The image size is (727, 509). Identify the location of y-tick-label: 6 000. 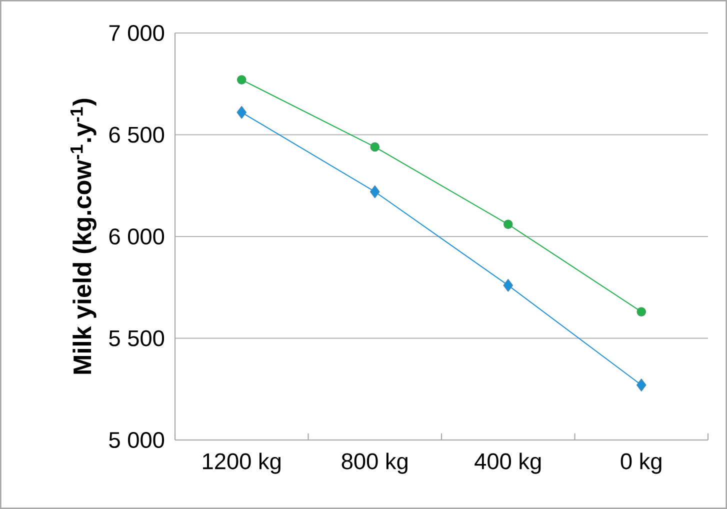
(136, 236).